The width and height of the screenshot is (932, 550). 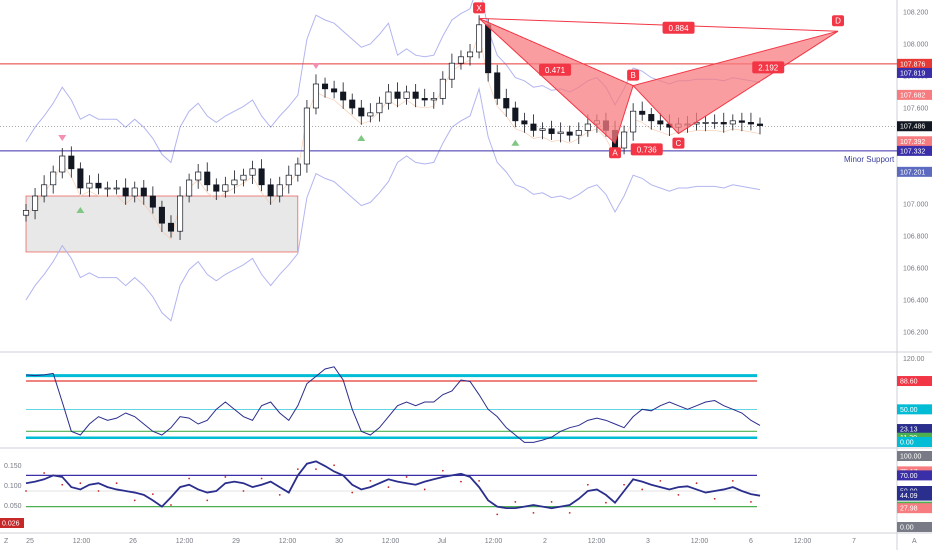 I want to click on x-tick-label: 12:00, so click(x=597, y=541).